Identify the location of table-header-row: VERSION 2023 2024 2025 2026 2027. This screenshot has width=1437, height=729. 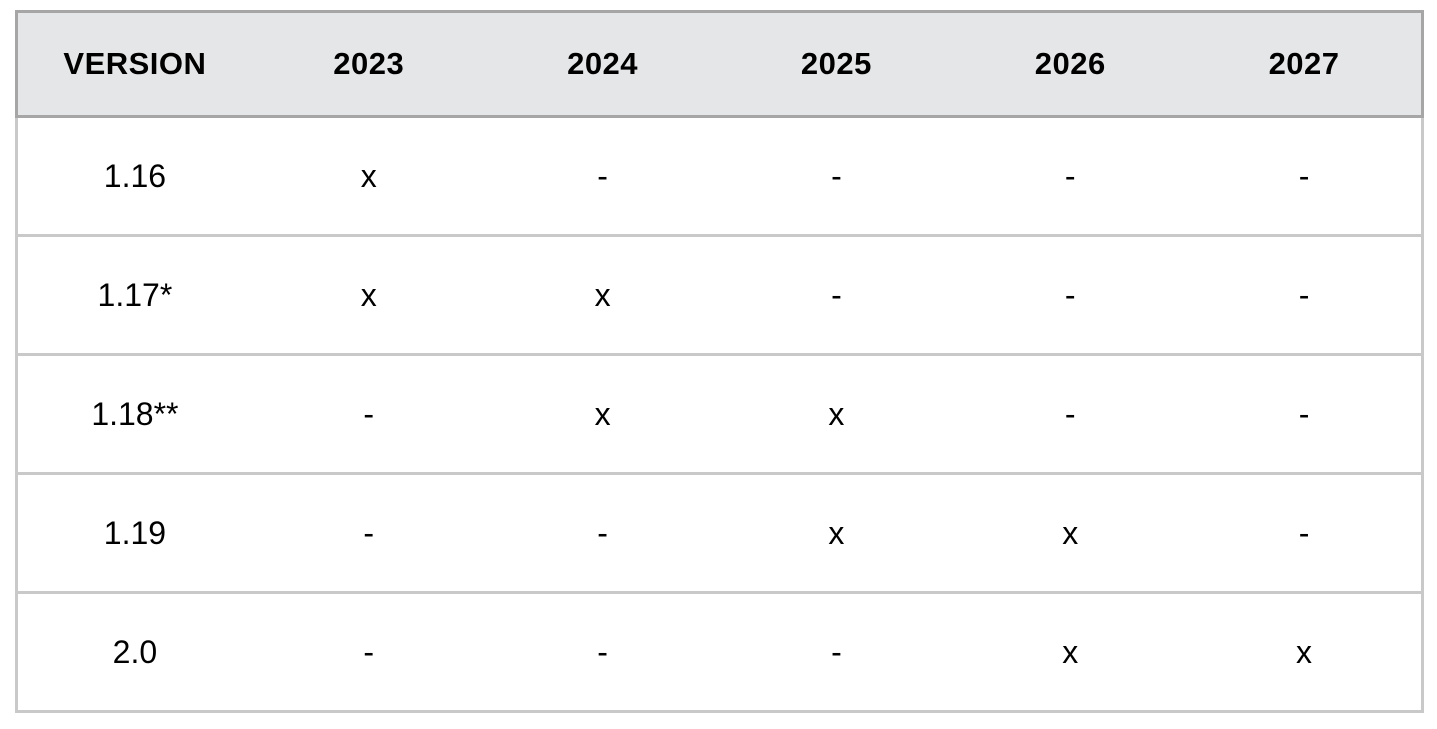
(719, 64).